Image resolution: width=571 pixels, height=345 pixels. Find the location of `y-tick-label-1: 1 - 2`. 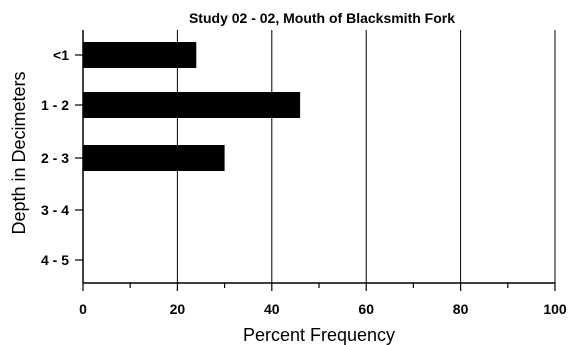

y-tick-label-1: 1 - 2 is located at coordinates (55, 105).